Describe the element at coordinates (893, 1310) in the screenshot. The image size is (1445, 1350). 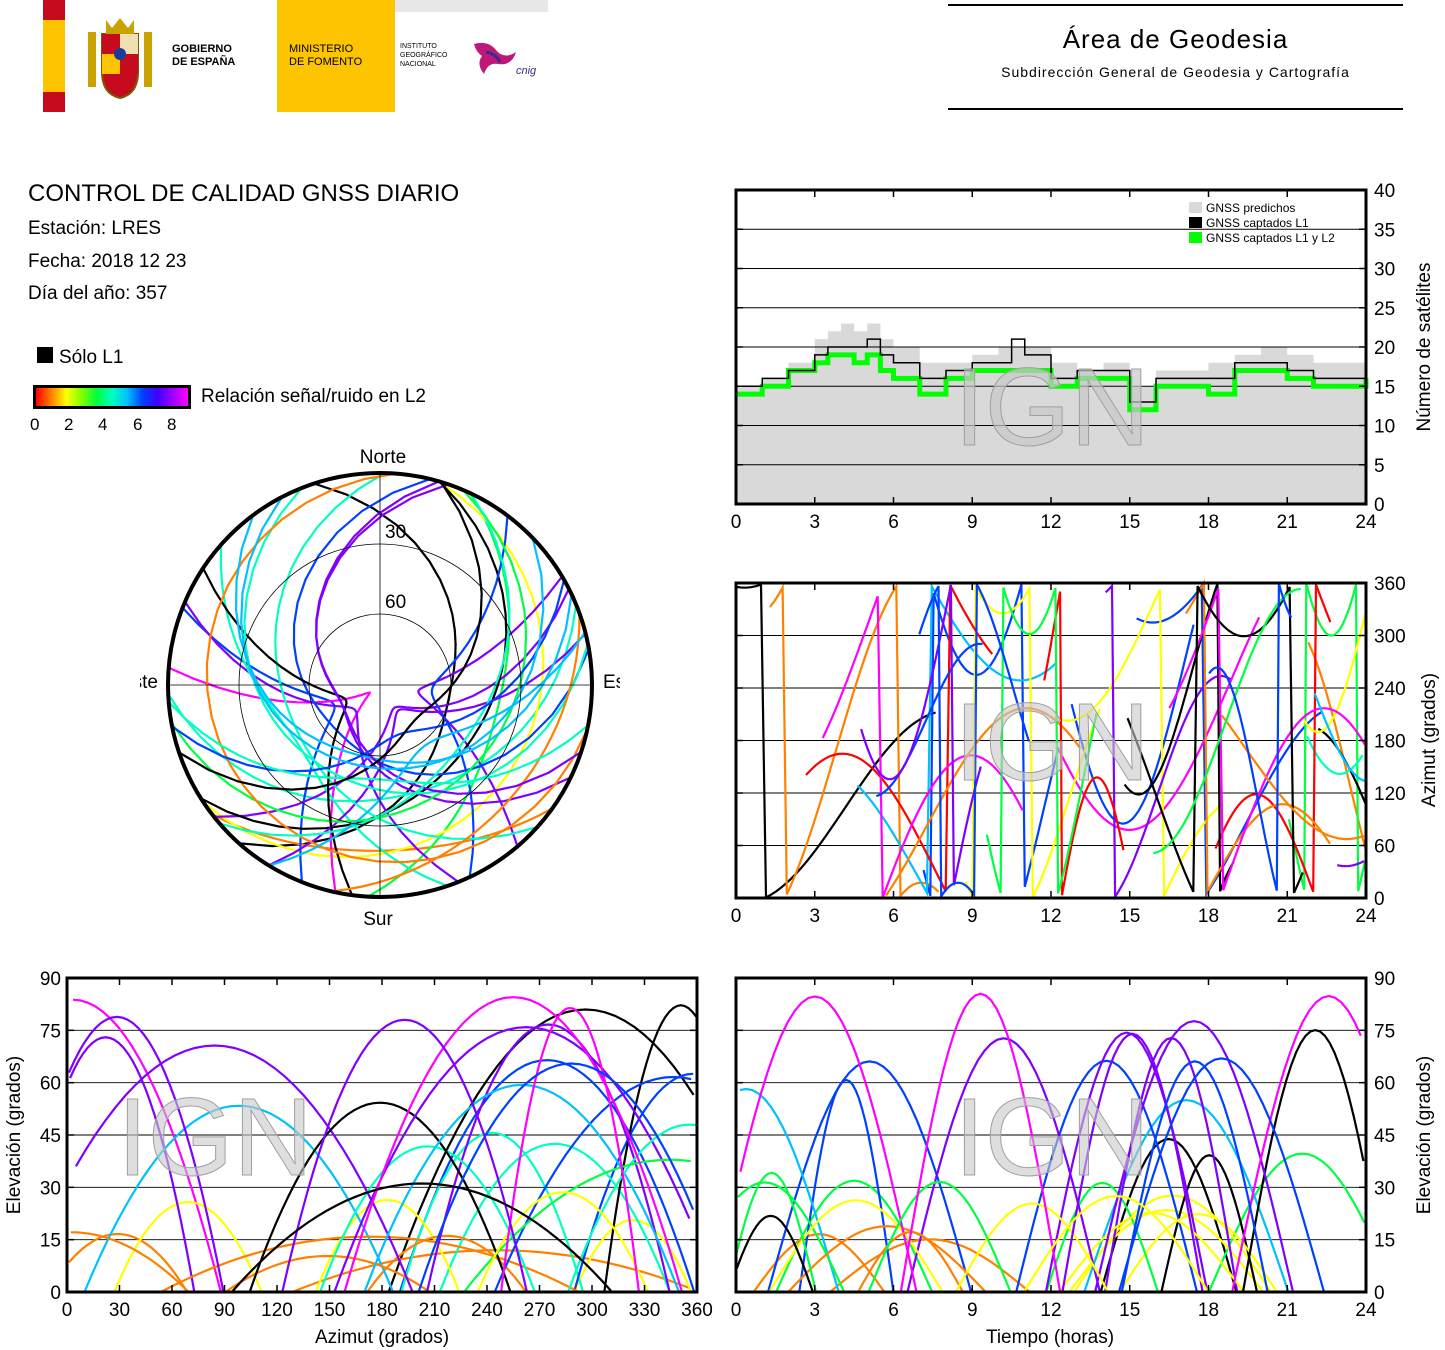
I see `x-tick-label: 6` at that location.